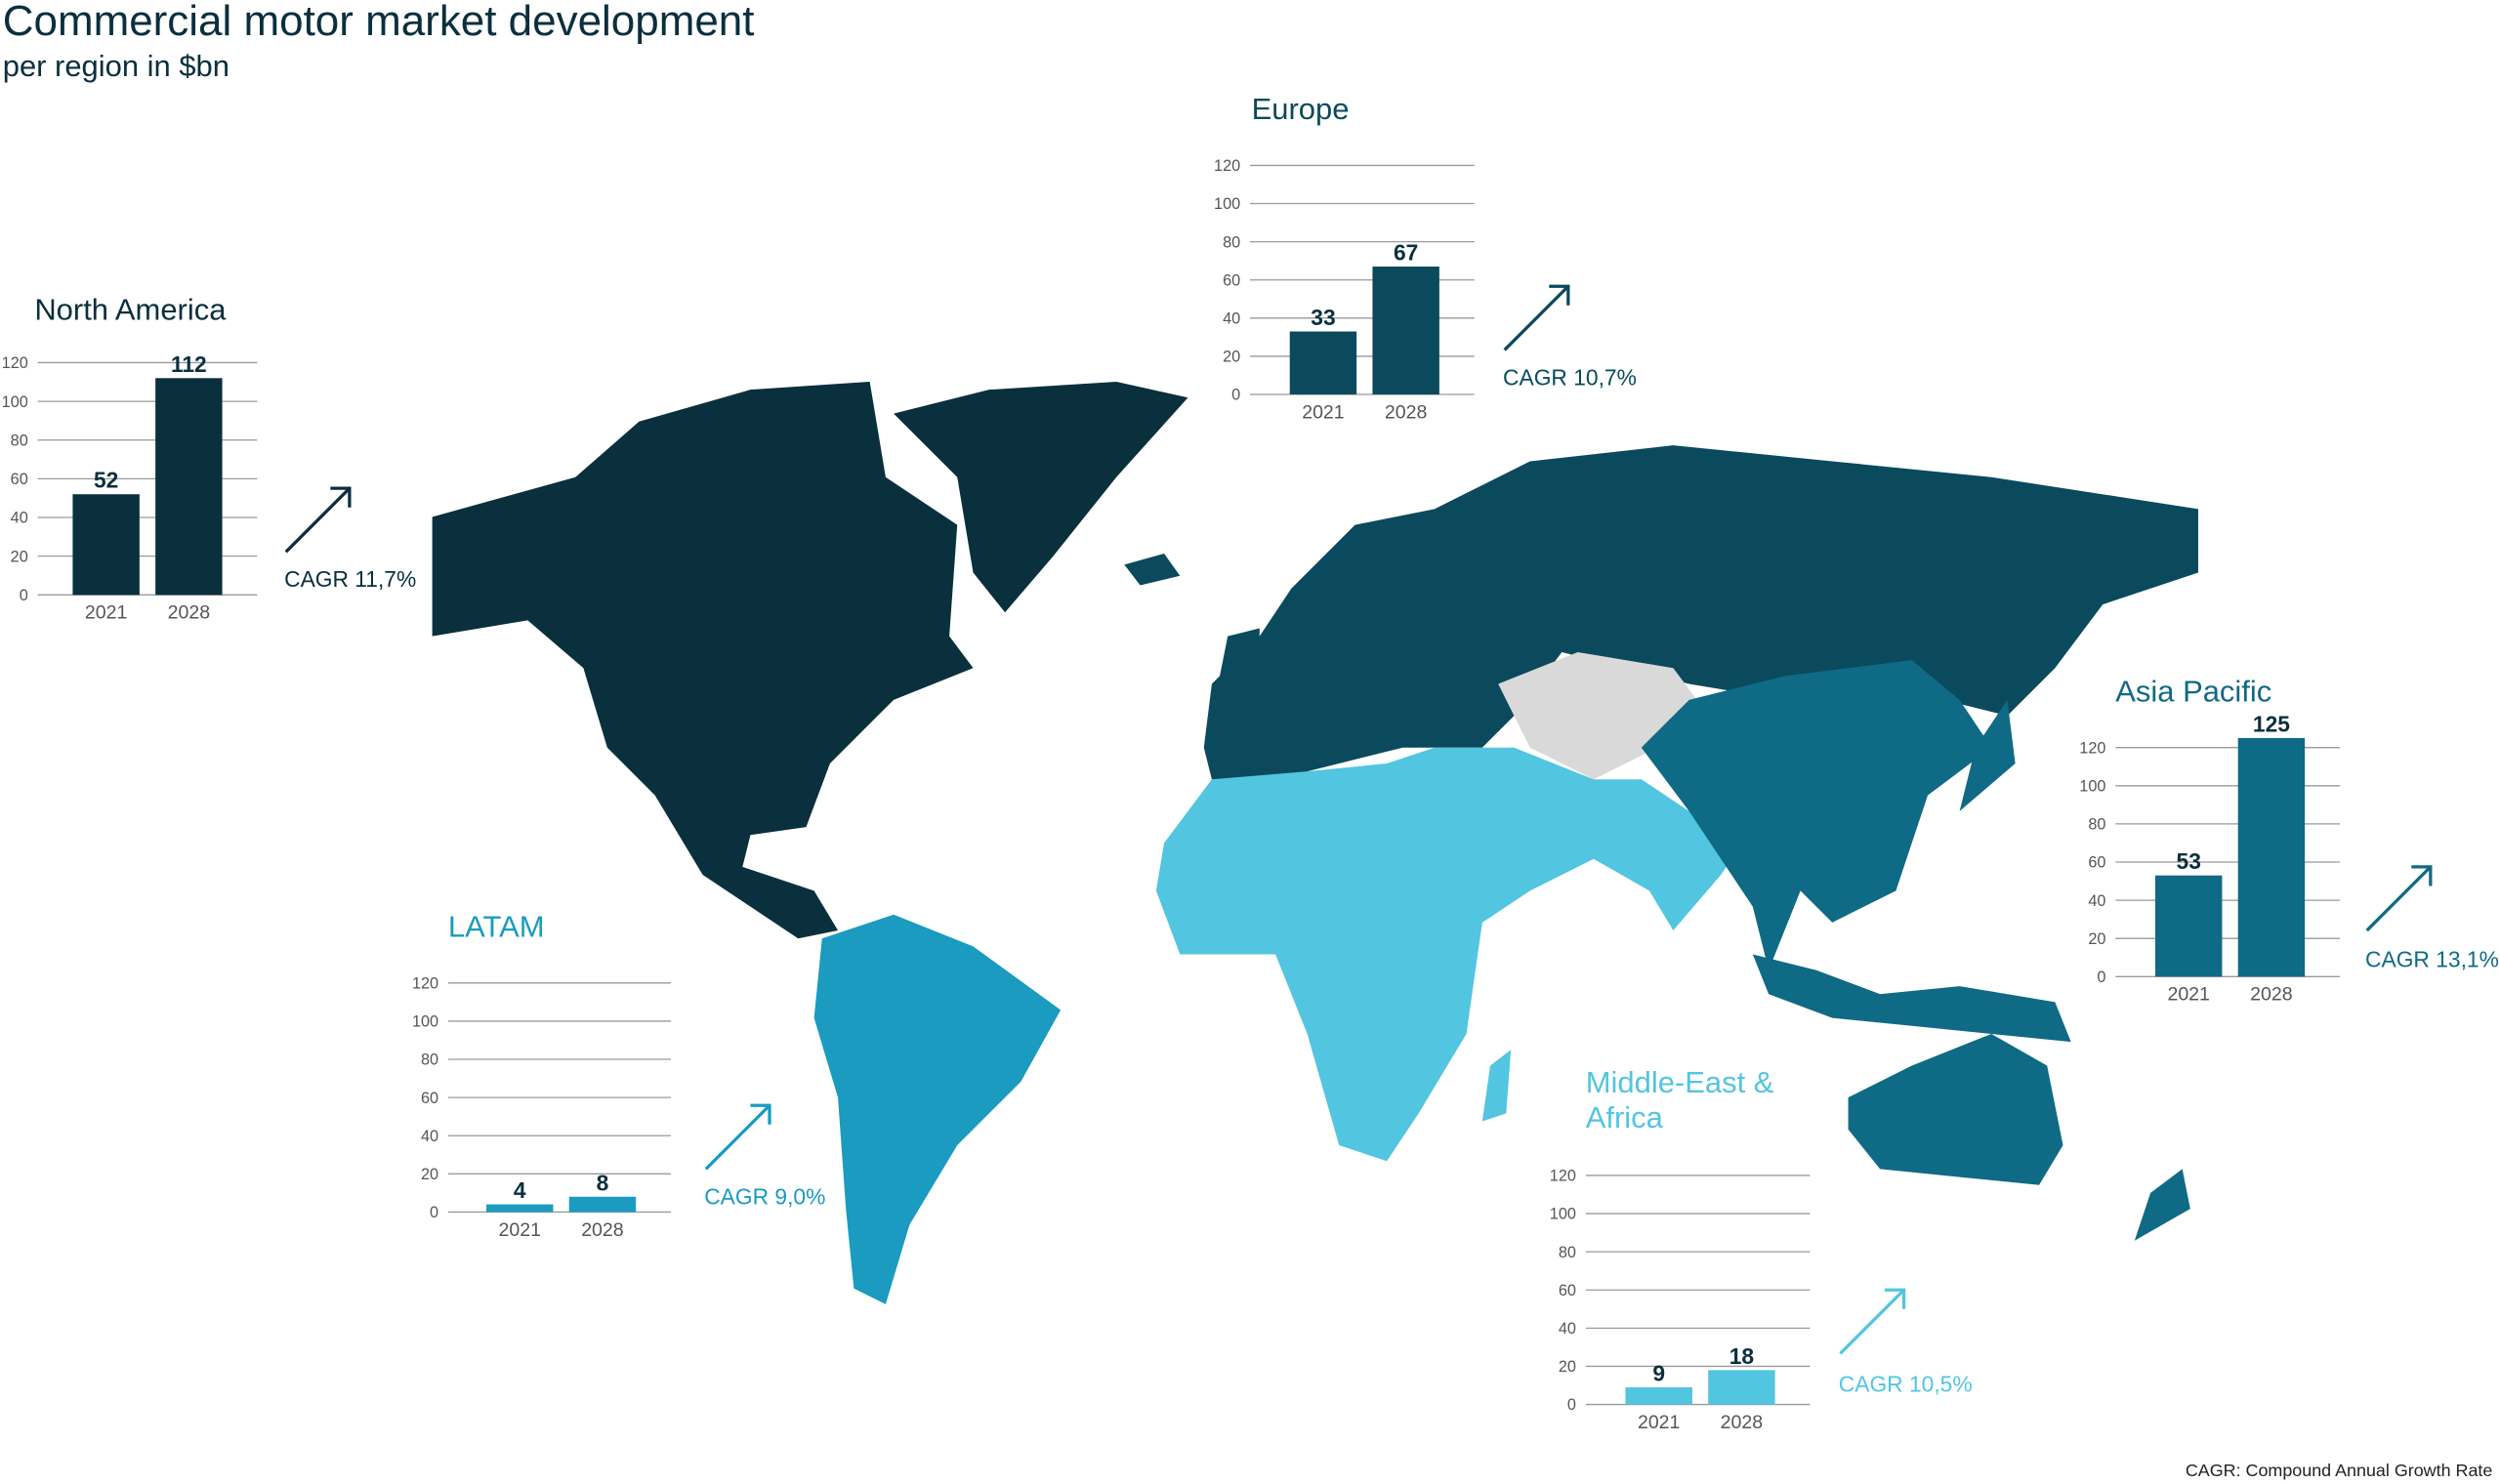  What do you see at coordinates (106, 481) in the screenshot?
I see `value-label: 52` at bounding box center [106, 481].